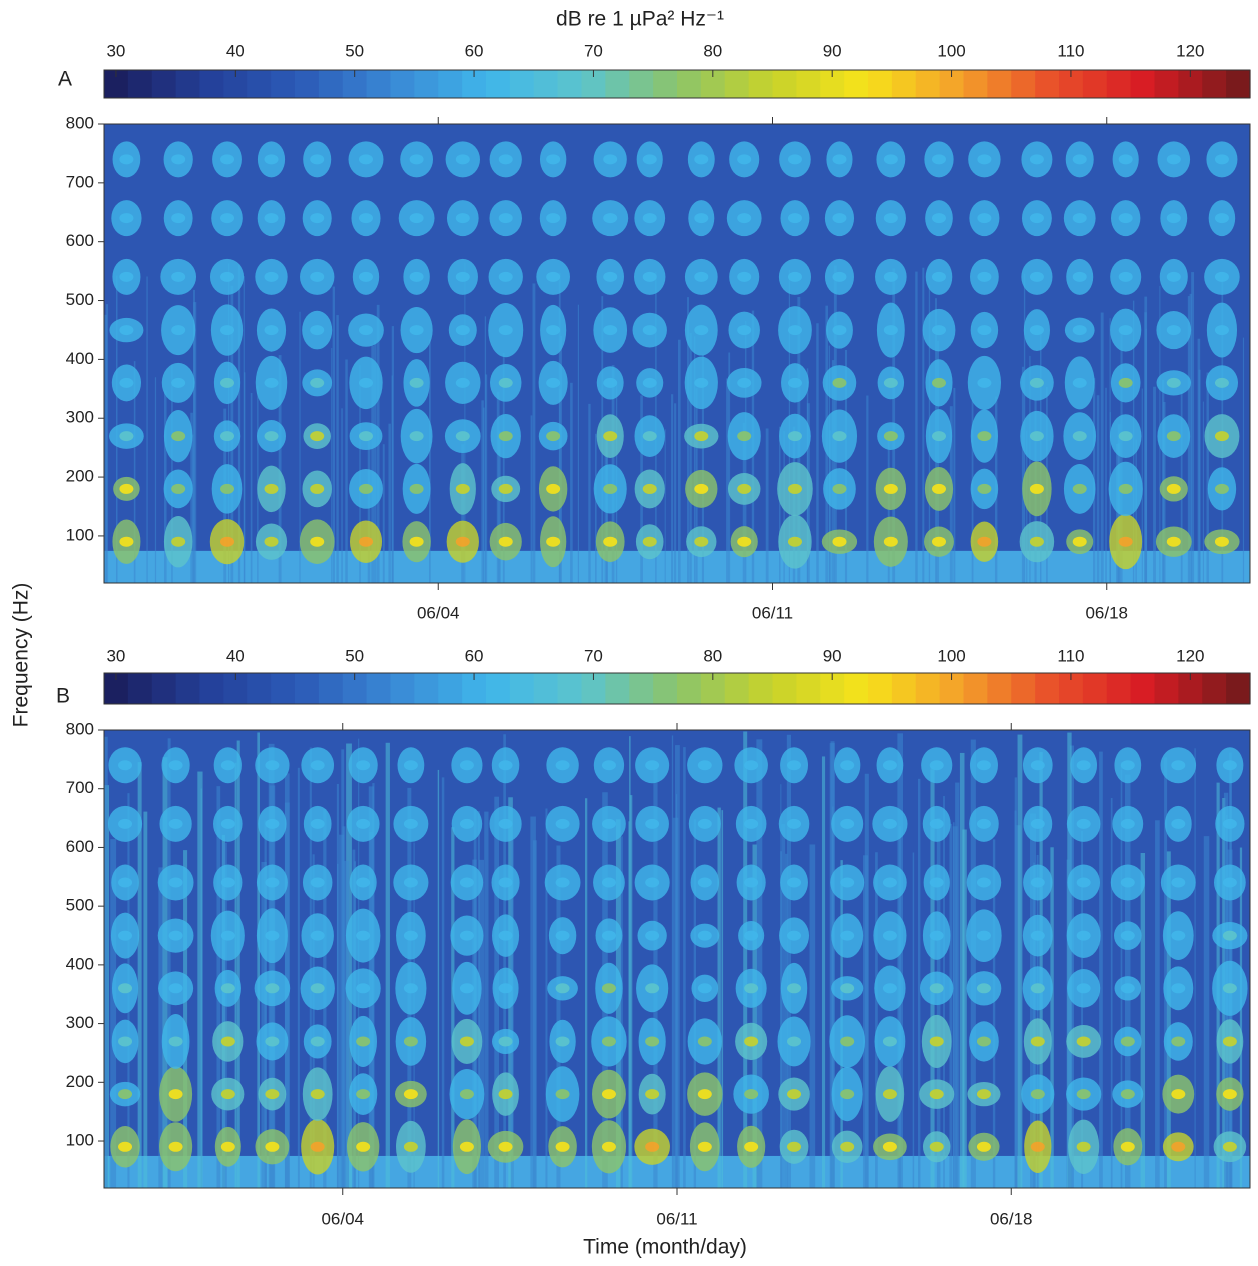 This screenshot has width=1258, height=1266. What do you see at coordinates (80, 728) in the screenshot?
I see `y-tick-label: 800` at bounding box center [80, 728].